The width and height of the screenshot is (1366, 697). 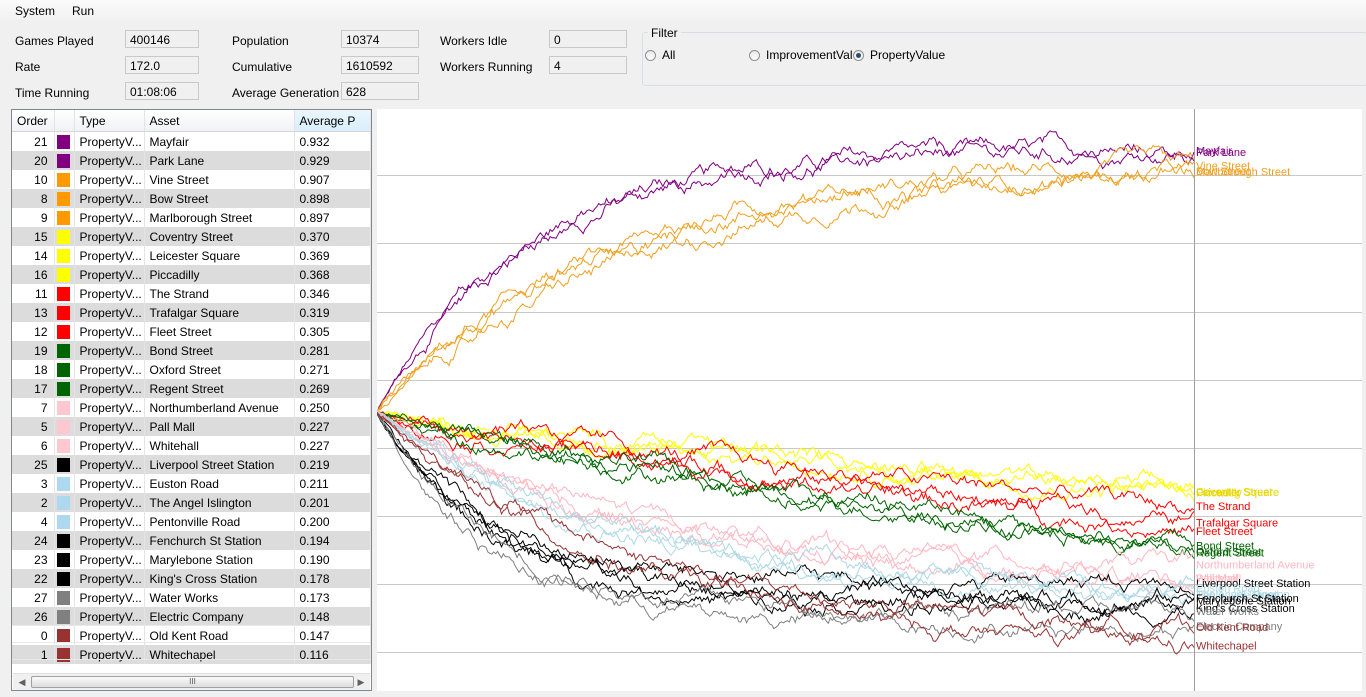 What do you see at coordinates (109, 121) in the screenshot?
I see `column-header-type: Type` at bounding box center [109, 121].